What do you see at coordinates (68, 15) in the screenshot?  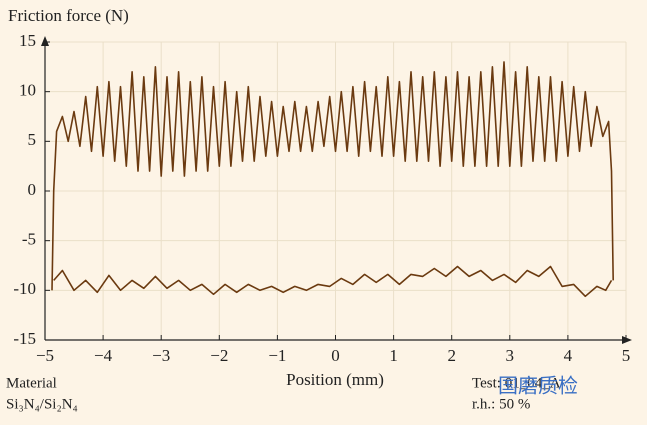 I see `chart-title: Friction force (N)` at bounding box center [68, 15].